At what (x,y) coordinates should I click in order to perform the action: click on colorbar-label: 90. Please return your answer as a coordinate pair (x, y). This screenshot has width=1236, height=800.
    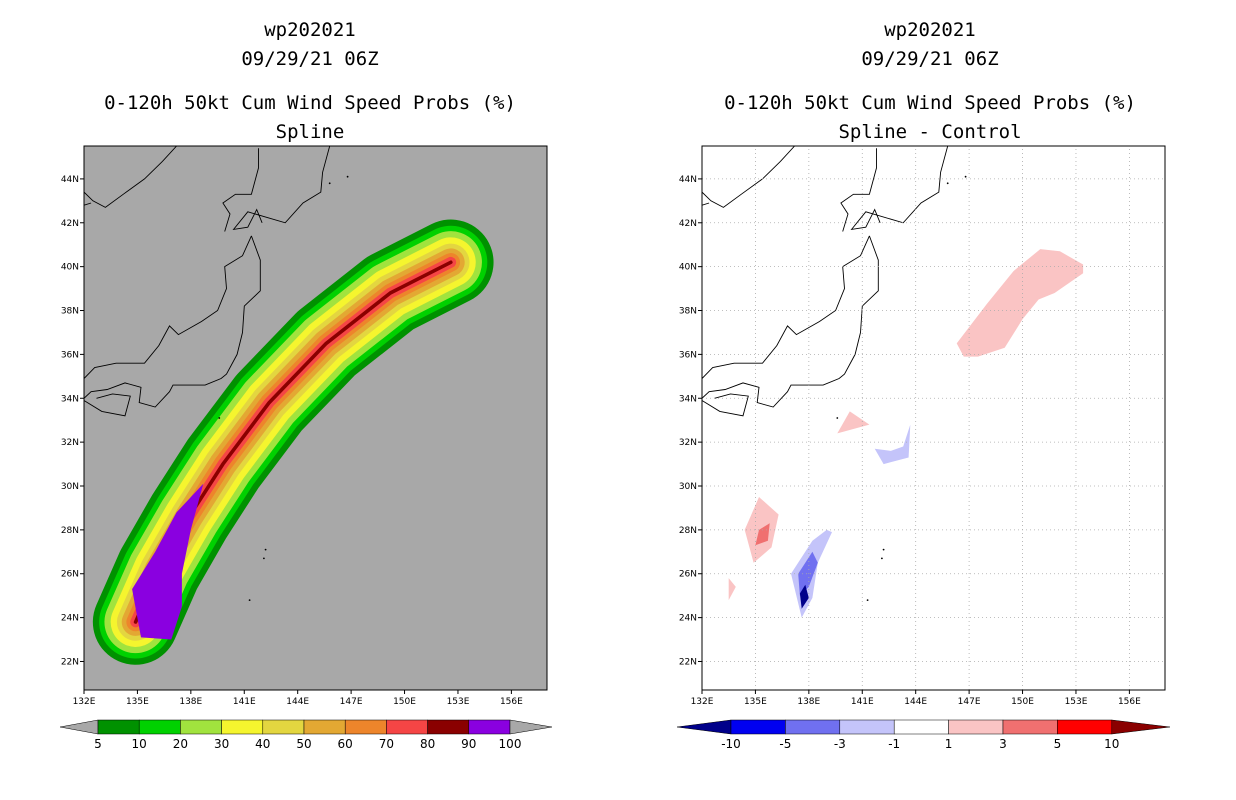
    Looking at the image, I should click on (468, 744).